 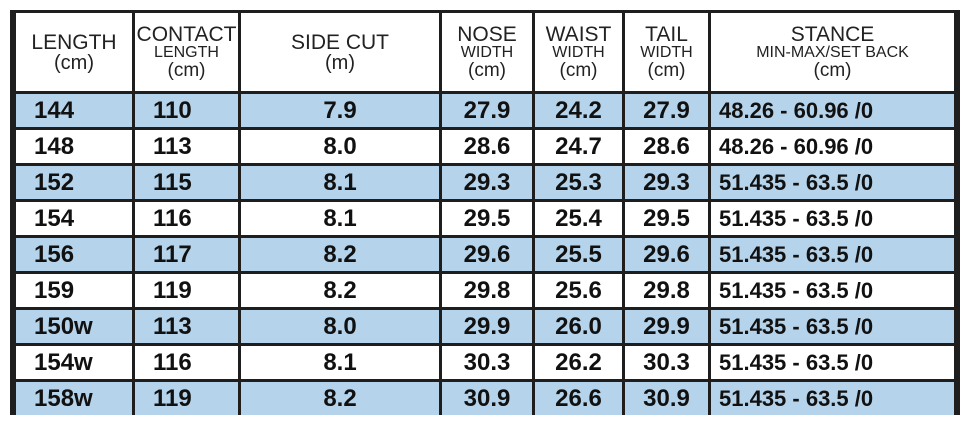 I want to click on table-cell: 144, so click(x=74, y=109).